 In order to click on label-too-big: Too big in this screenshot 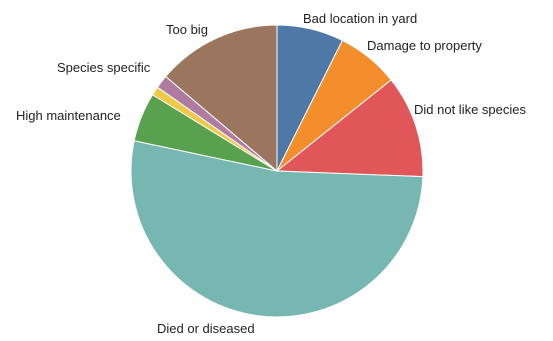, I will do `click(187, 29)`.